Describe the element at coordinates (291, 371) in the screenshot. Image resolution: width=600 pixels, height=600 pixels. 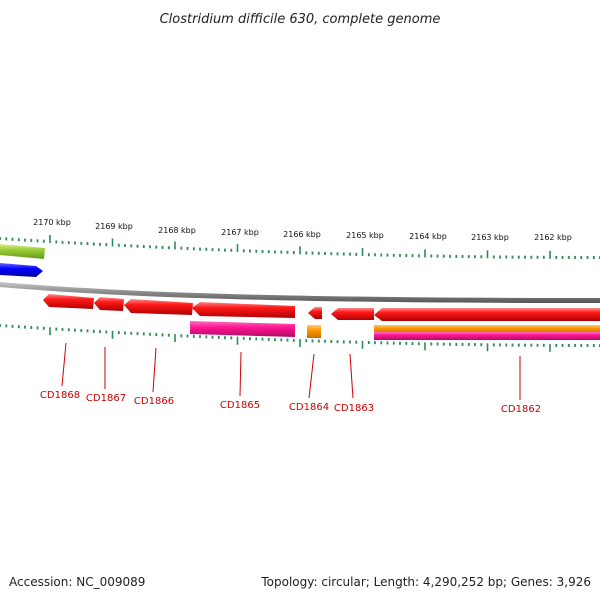
I see `gene-leader-lines` at that location.